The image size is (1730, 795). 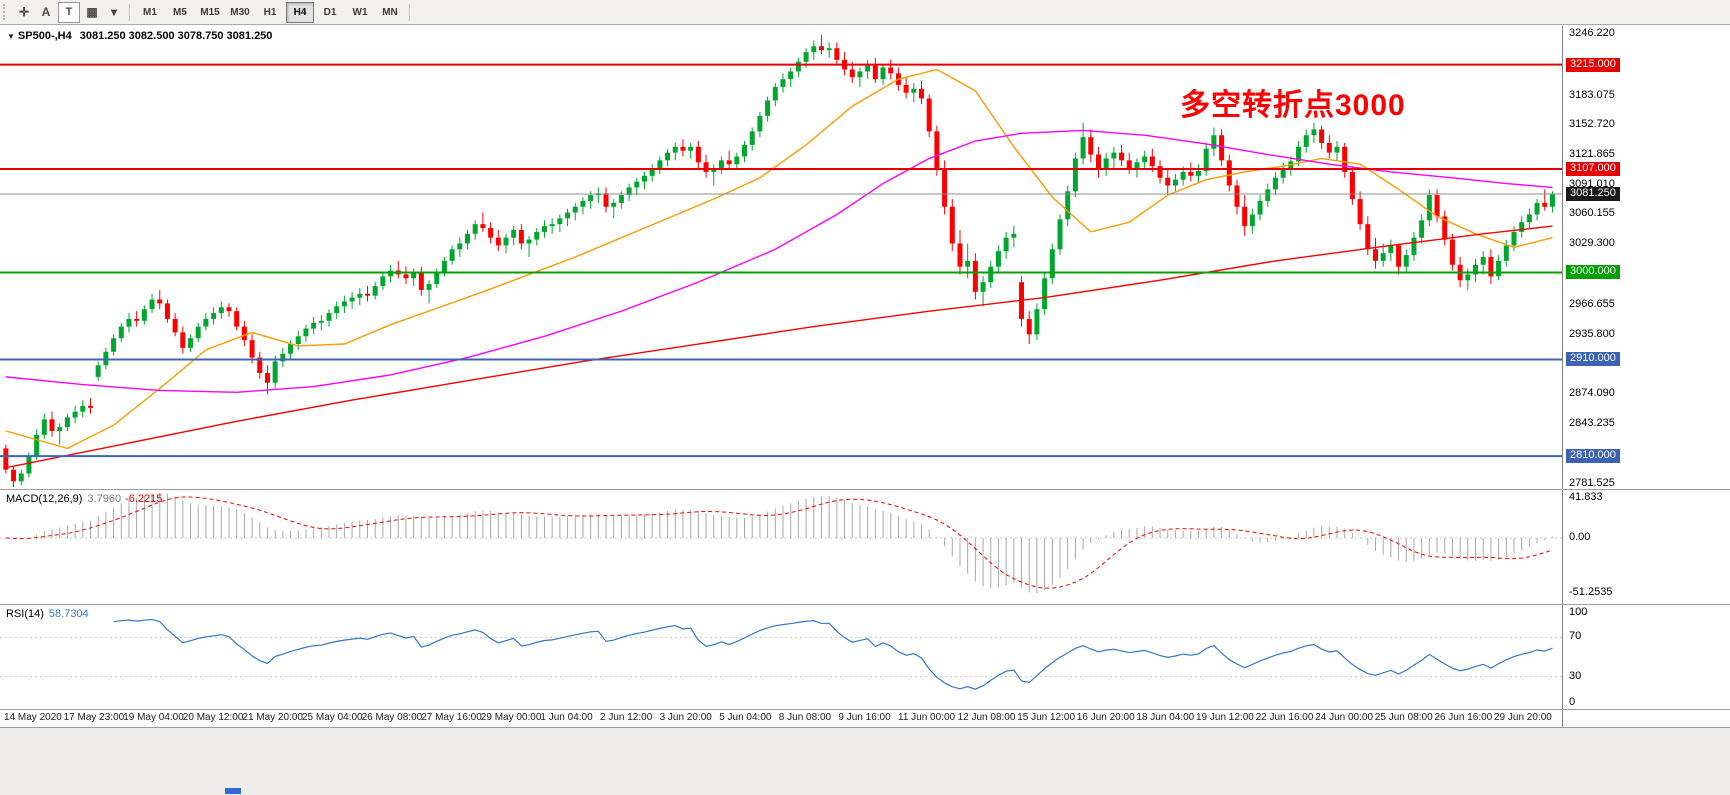 I want to click on time-axis-label: 16 Jun 20:00, so click(x=1105, y=717).